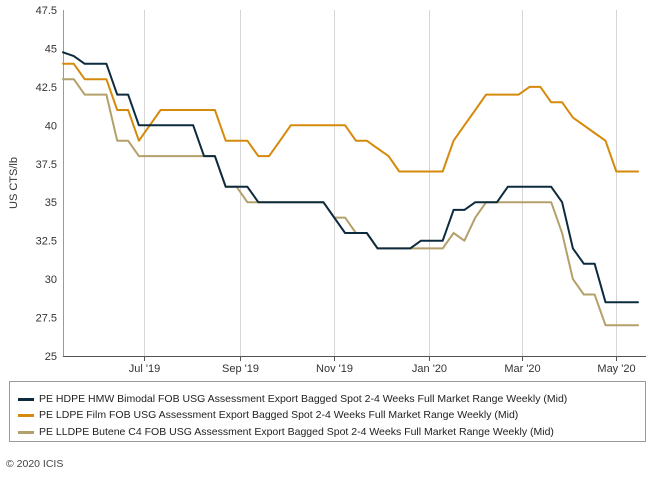  Describe the element at coordinates (46, 319) in the screenshot. I see `y-tick-label: 27.5` at that location.